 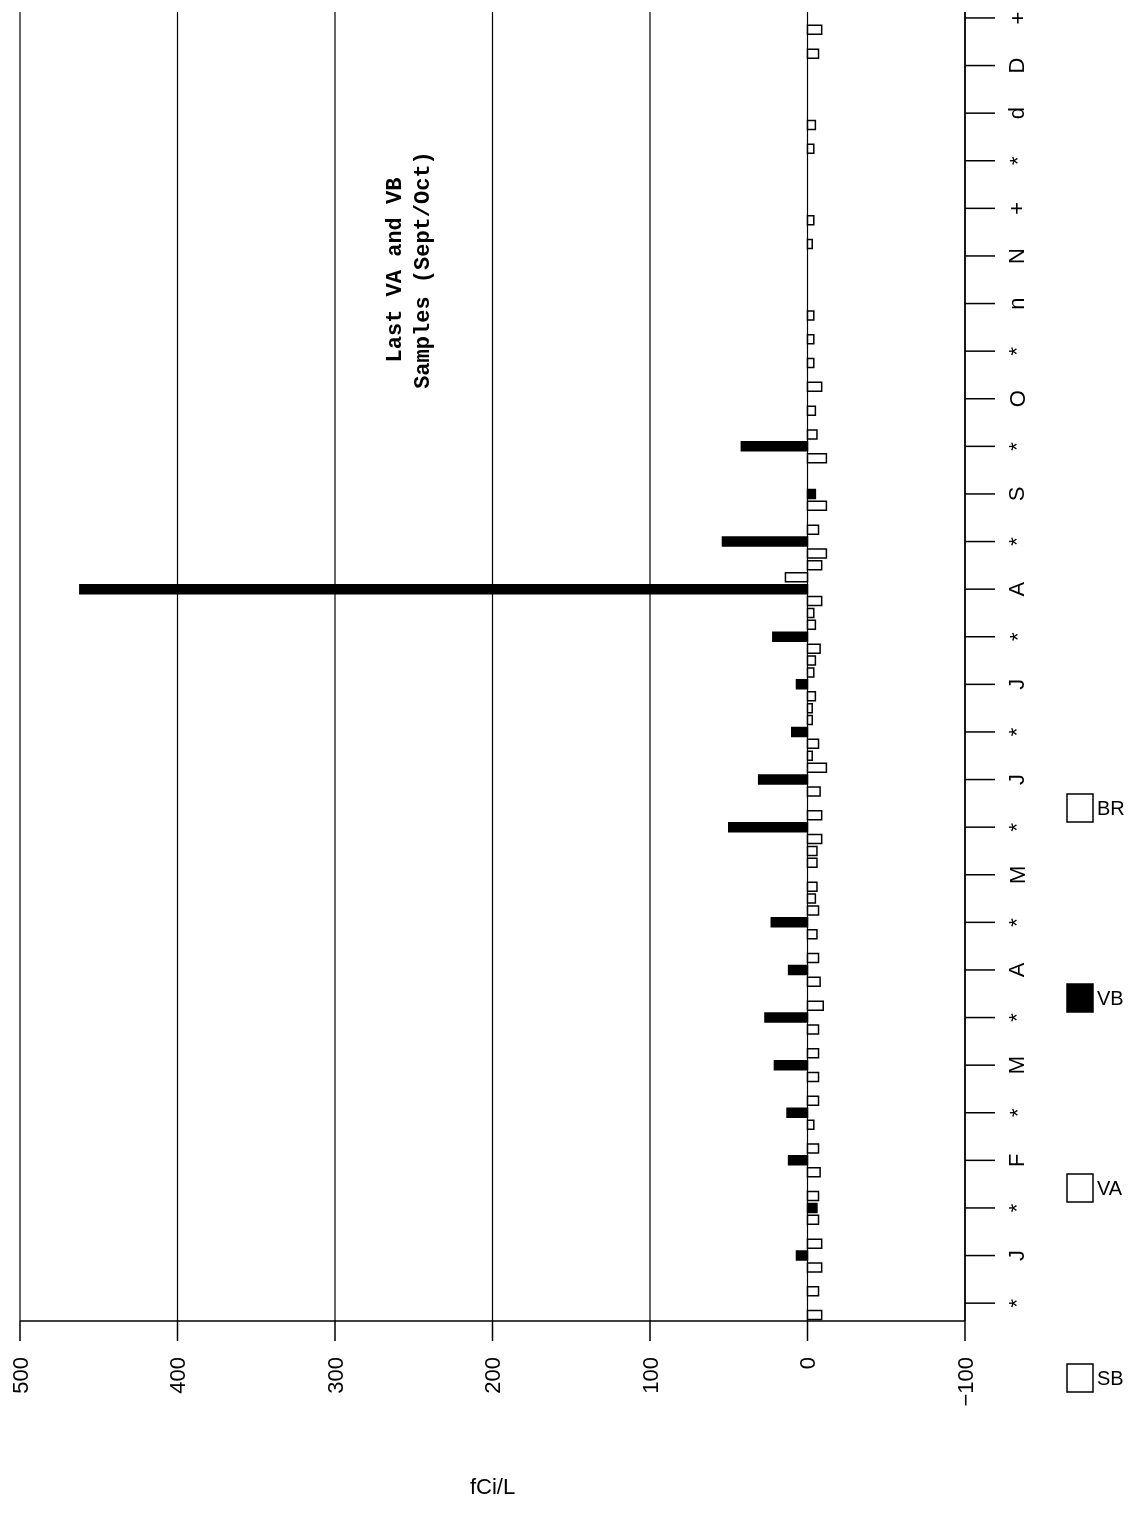 I want to click on x-tick-label: 400, so click(x=177, y=1375).